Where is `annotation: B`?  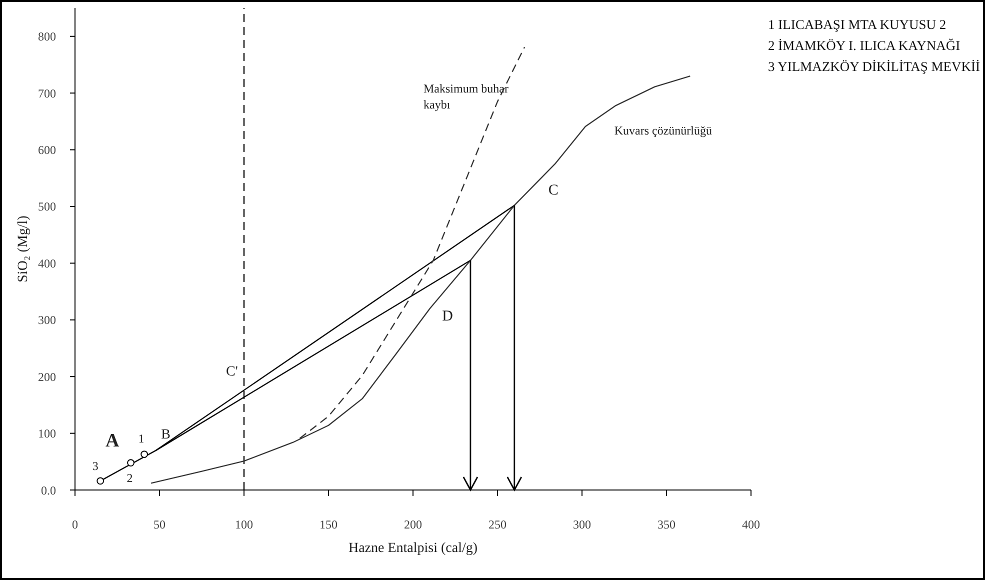
annotation: B is located at coordinates (165, 435).